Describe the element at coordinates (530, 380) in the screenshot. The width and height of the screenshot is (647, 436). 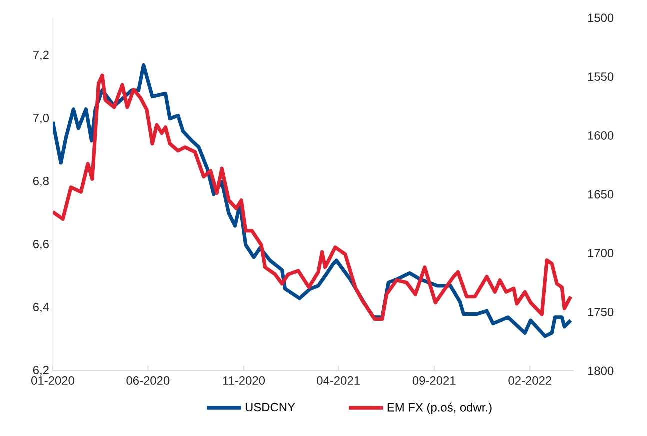
I see `x-tick-label: 02-2022` at that location.